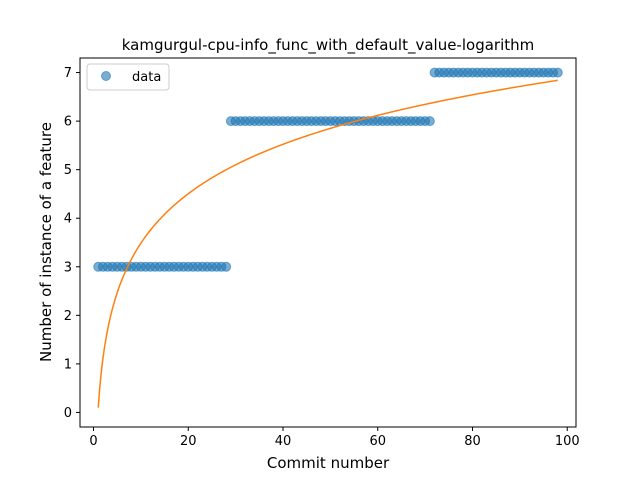 Image resolution: width=640 pixels, height=480 pixels. What do you see at coordinates (46, 242) in the screenshot?
I see `y-axis-label: Number of instance of a feature` at bounding box center [46, 242].